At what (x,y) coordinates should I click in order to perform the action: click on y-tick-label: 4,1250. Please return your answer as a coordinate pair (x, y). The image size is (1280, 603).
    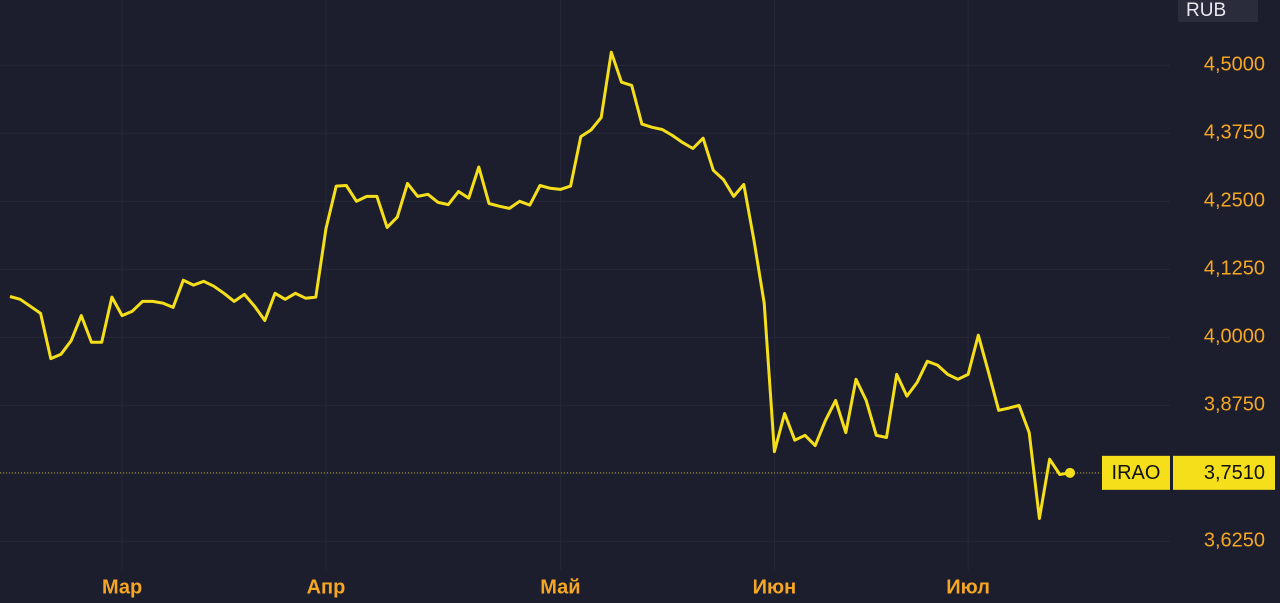
    Looking at the image, I should click on (1234, 269).